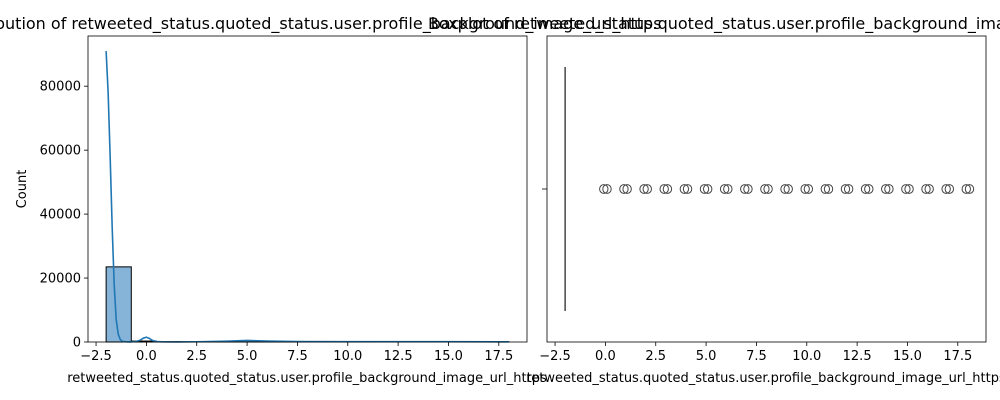 Image resolution: width=1000 pixels, height=400 pixels. Describe the element at coordinates (398, 356) in the screenshot. I see `histogram-x-tick-label: 12.5` at that location.